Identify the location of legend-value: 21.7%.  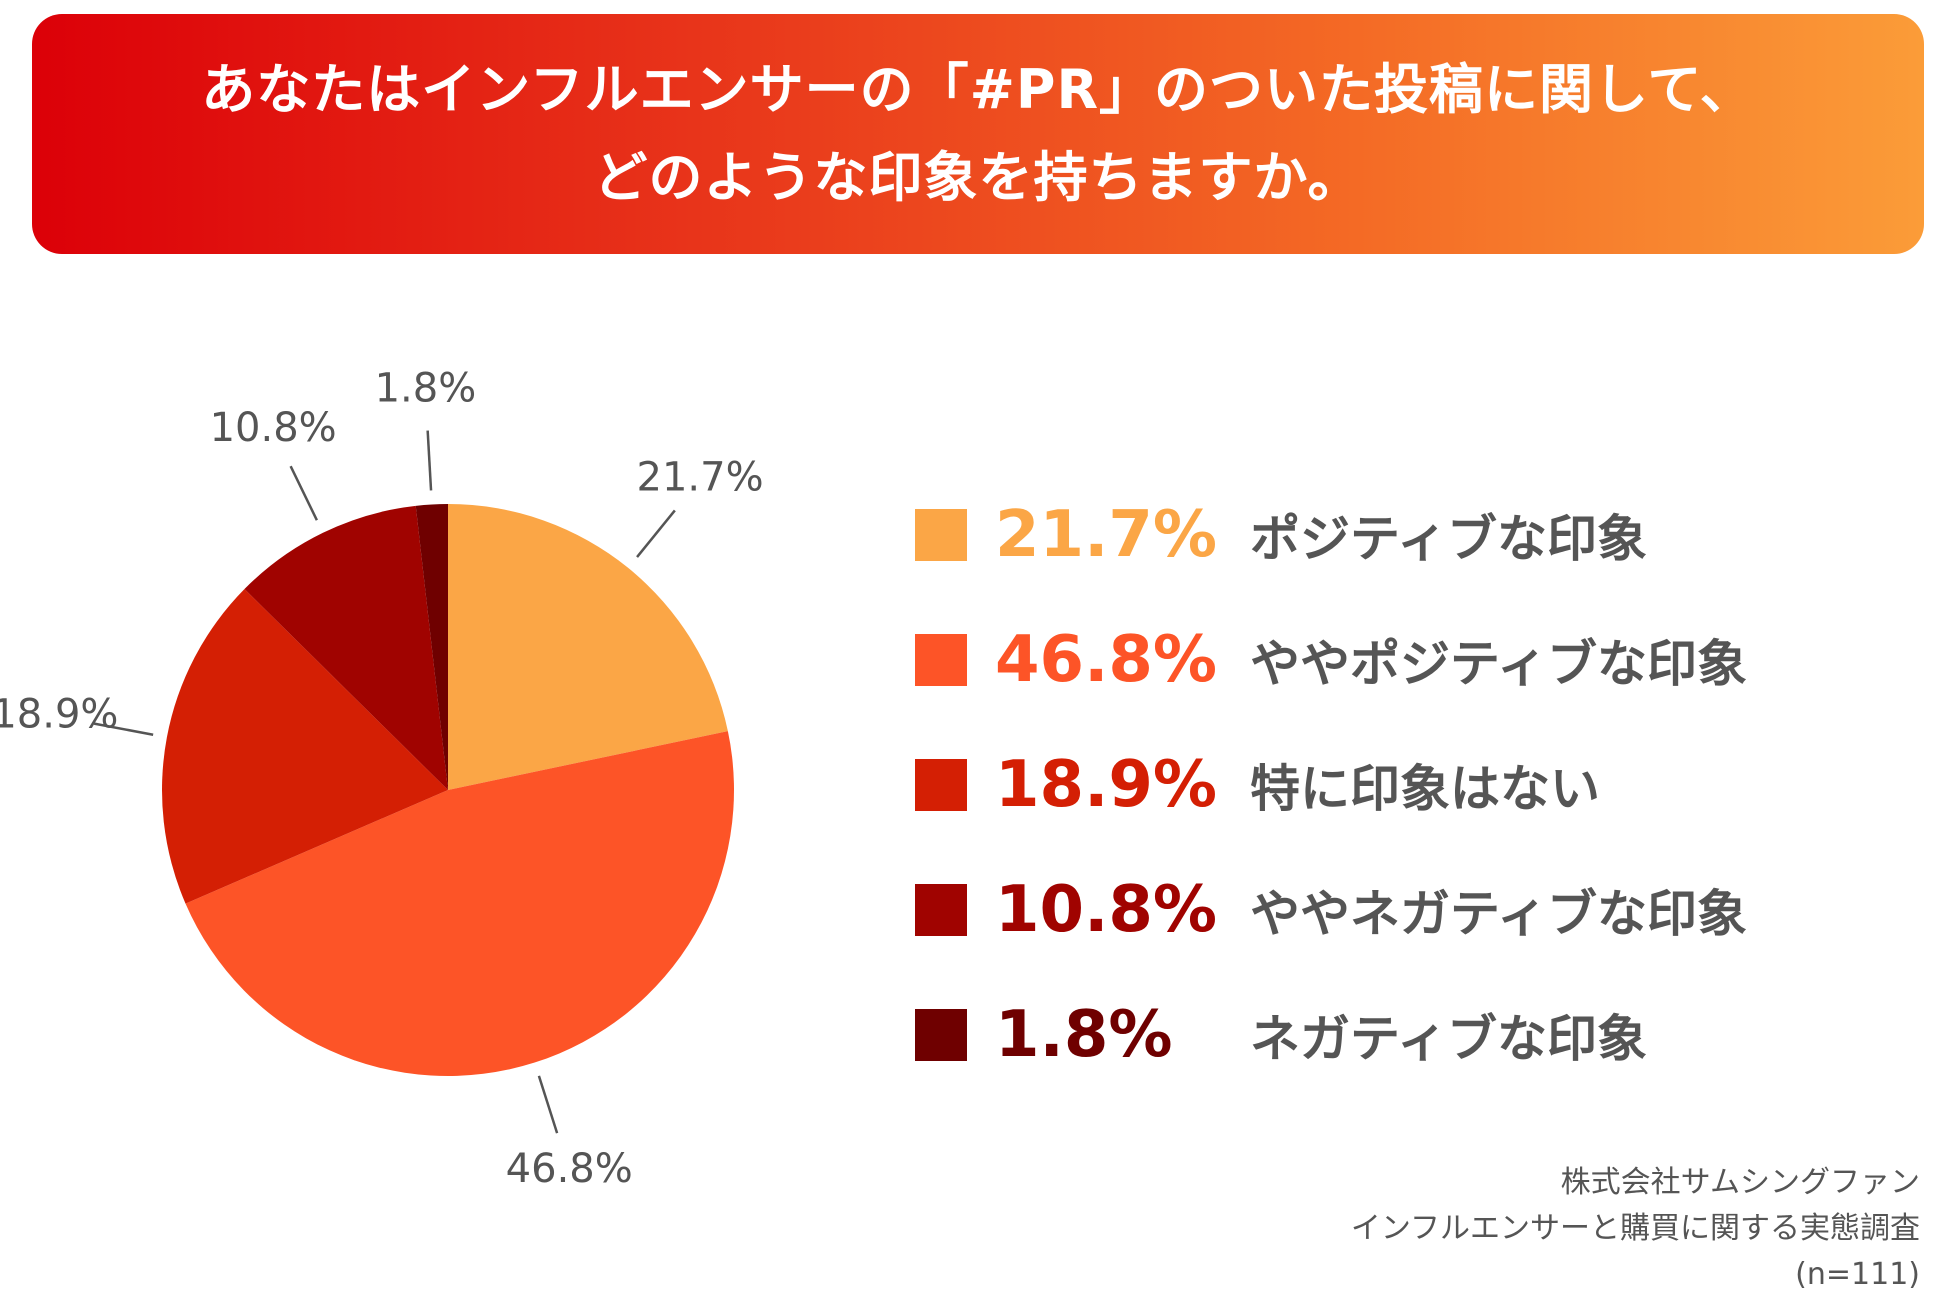
(1106, 534).